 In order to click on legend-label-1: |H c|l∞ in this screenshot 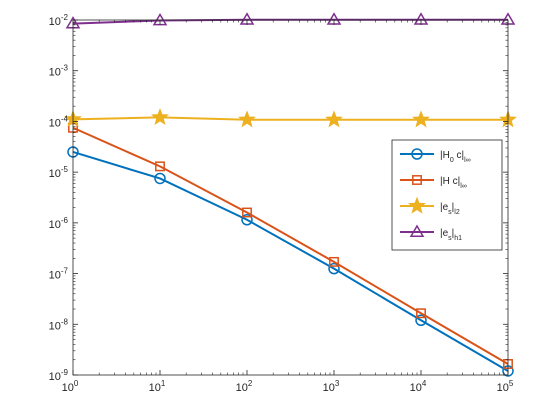, I will do `click(453, 183)`.